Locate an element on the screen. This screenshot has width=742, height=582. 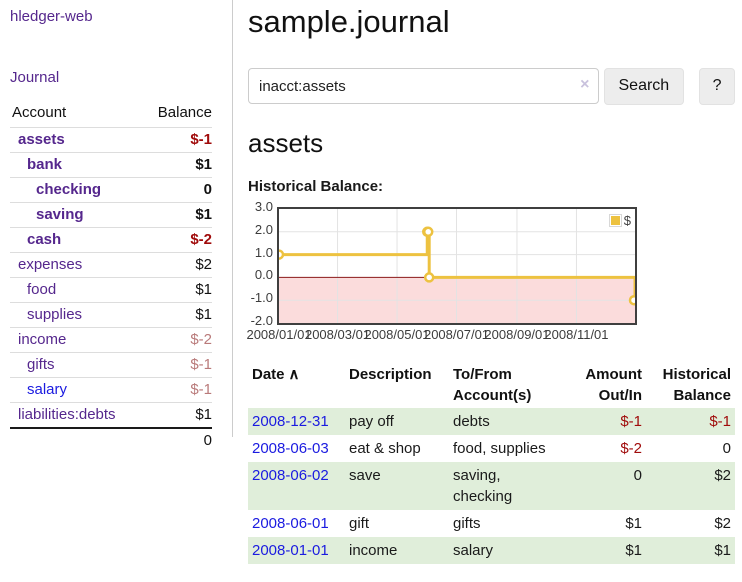
account-row: supplies $1 is located at coordinates (111, 315).